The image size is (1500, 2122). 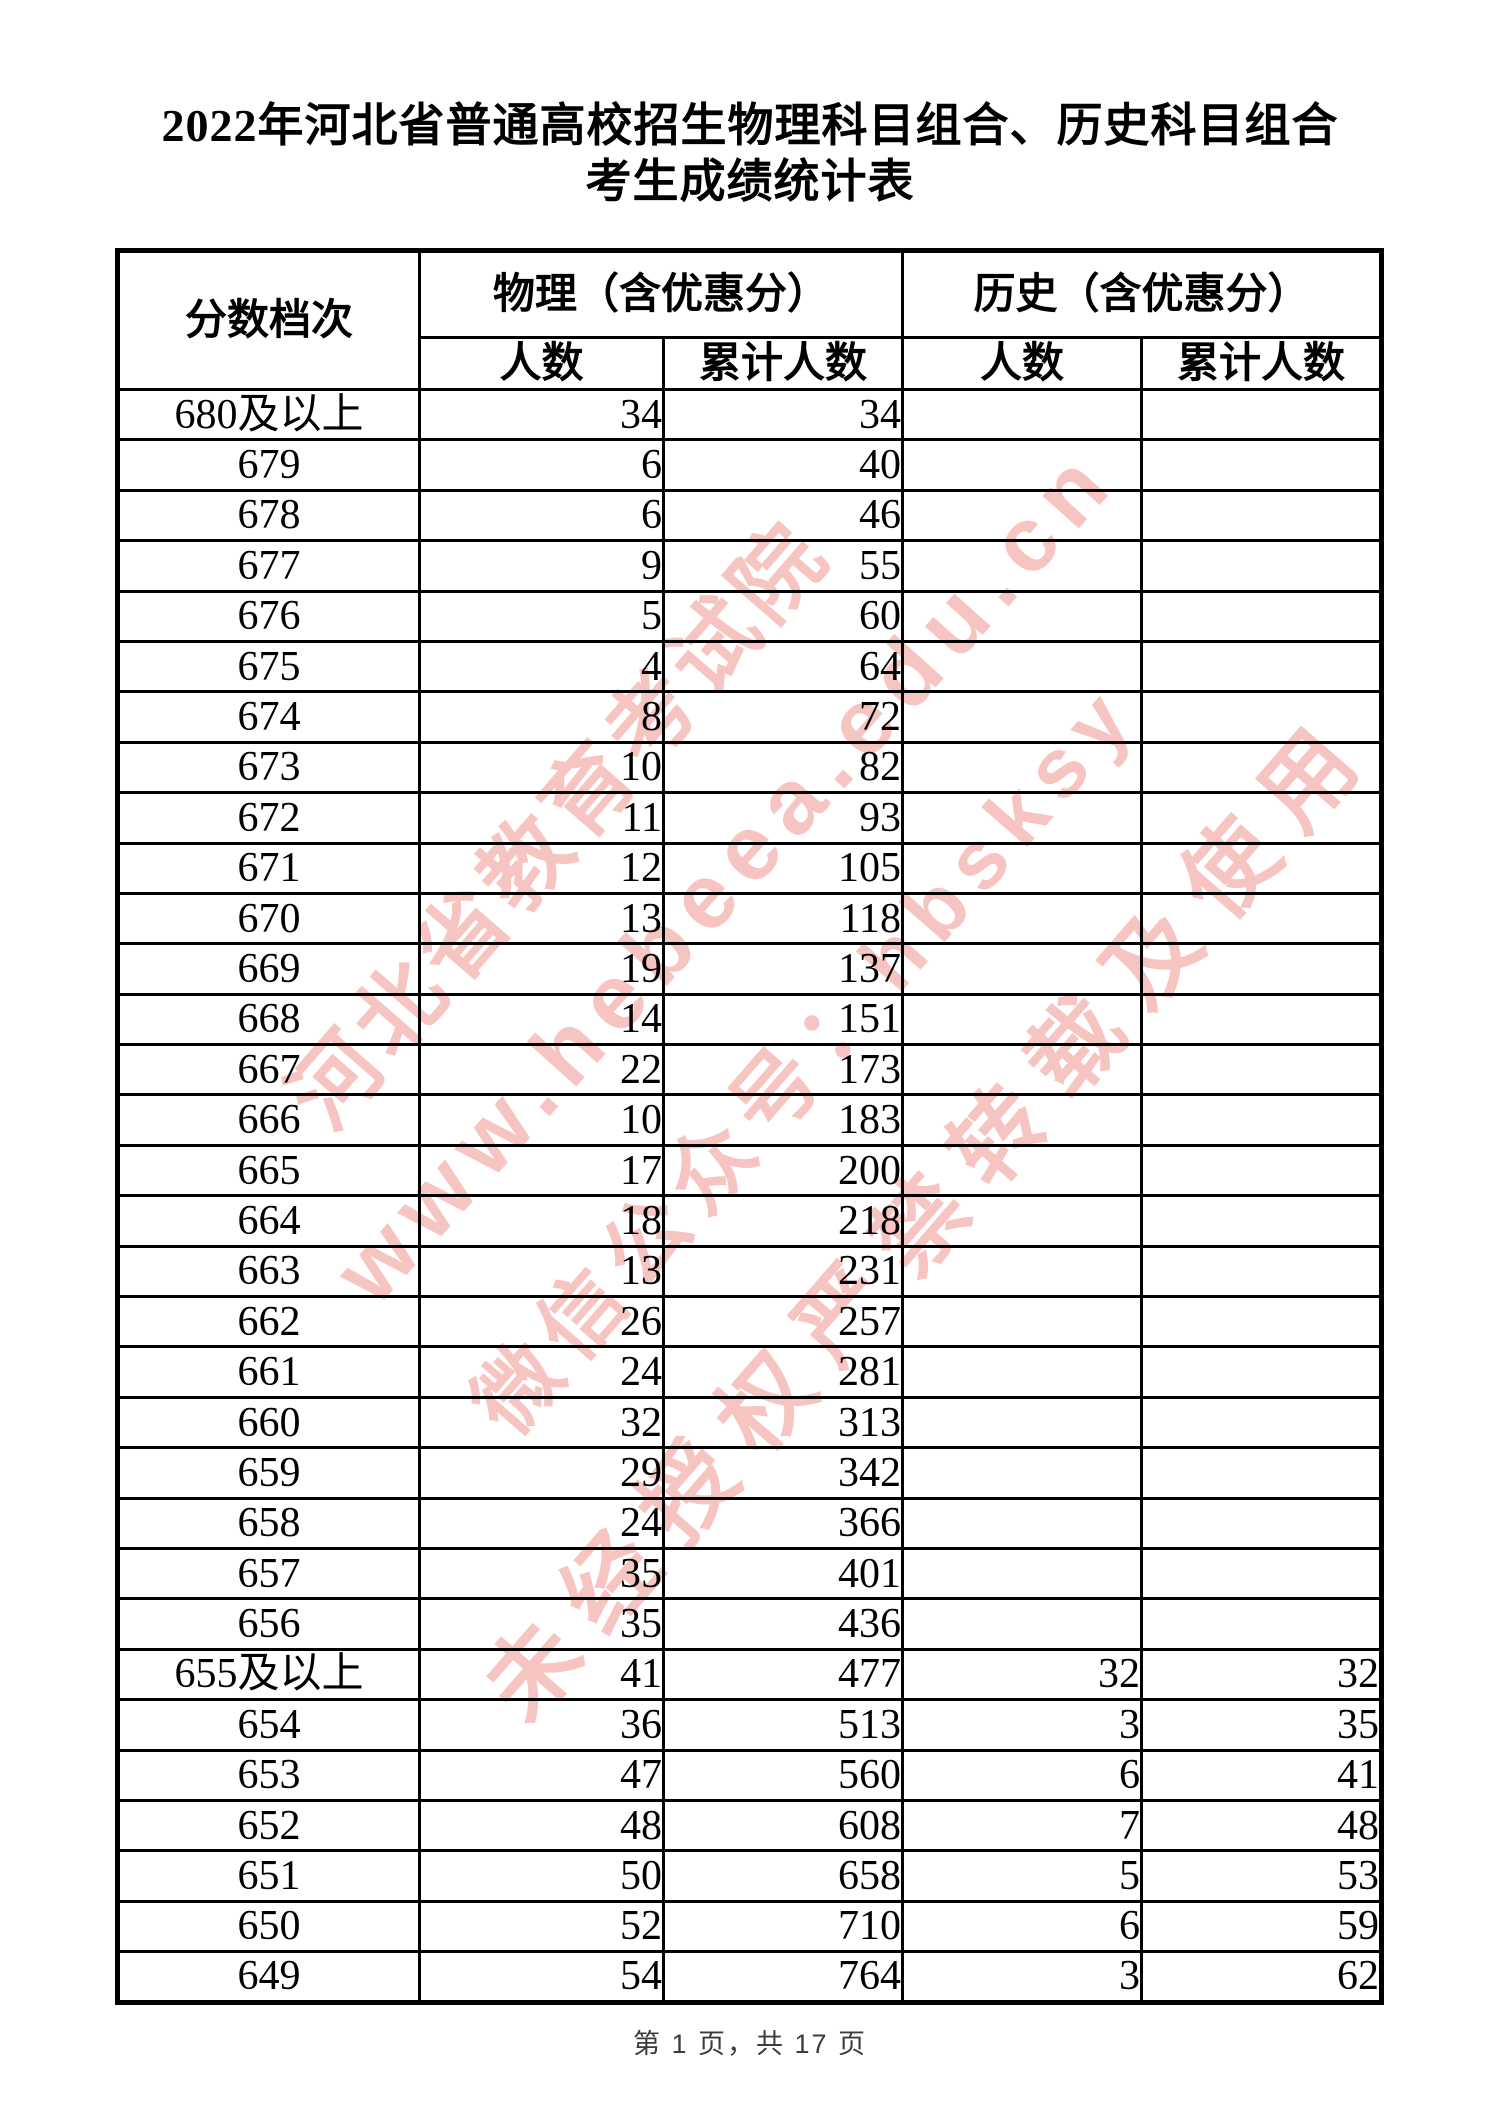 I want to click on history-cumulative-cell: 32, so click(x=1262, y=1674).